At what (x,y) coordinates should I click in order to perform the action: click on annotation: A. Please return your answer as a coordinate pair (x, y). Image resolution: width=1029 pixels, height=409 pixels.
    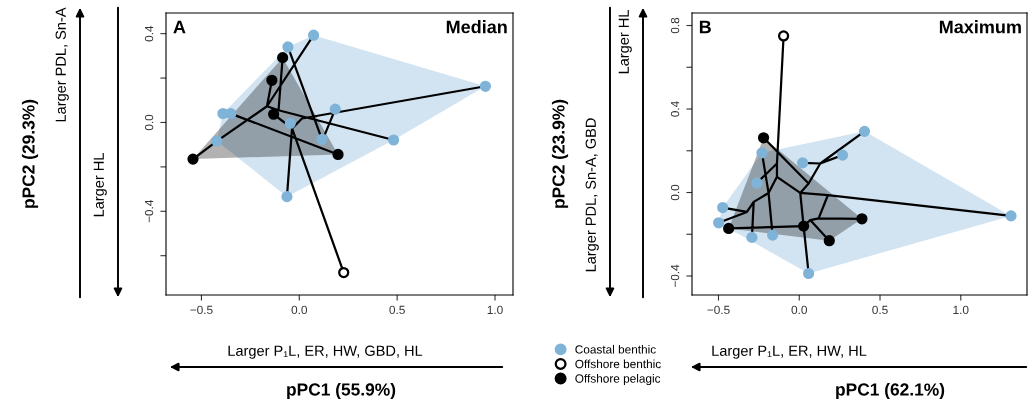
    Looking at the image, I should click on (179, 27).